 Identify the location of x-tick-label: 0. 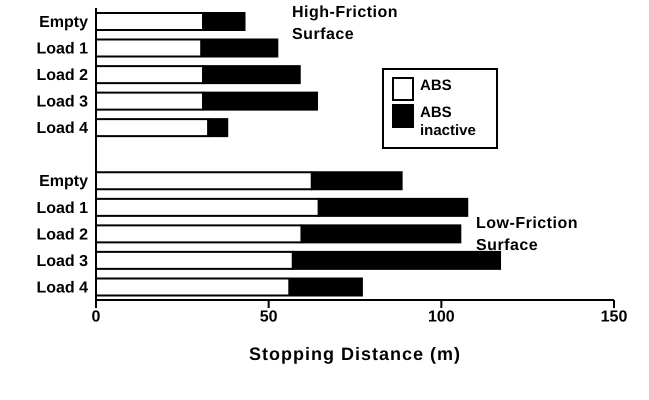
(96, 317).